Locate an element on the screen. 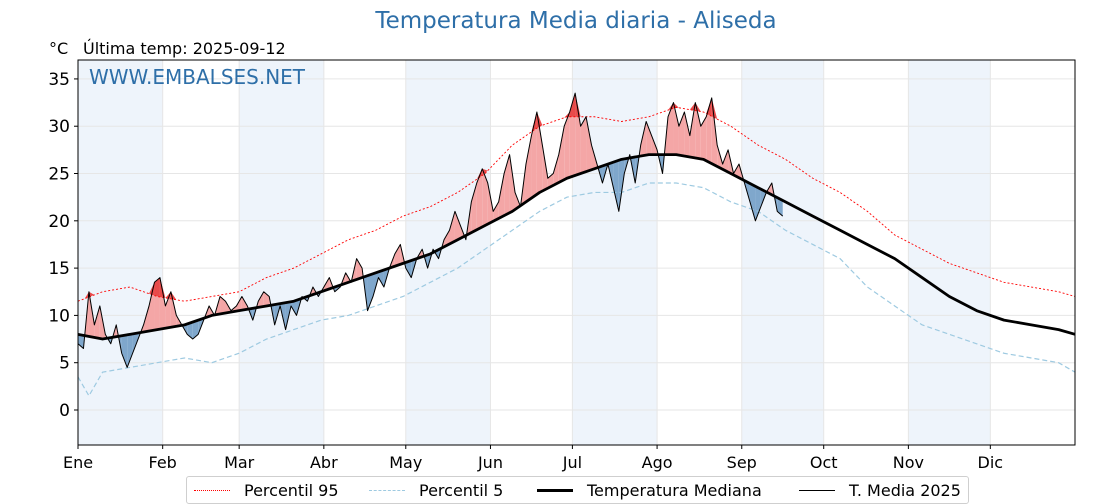 Image resolution: width=1120 pixels, height=504 pixels. x-tick-label: Ene is located at coordinates (78, 462).